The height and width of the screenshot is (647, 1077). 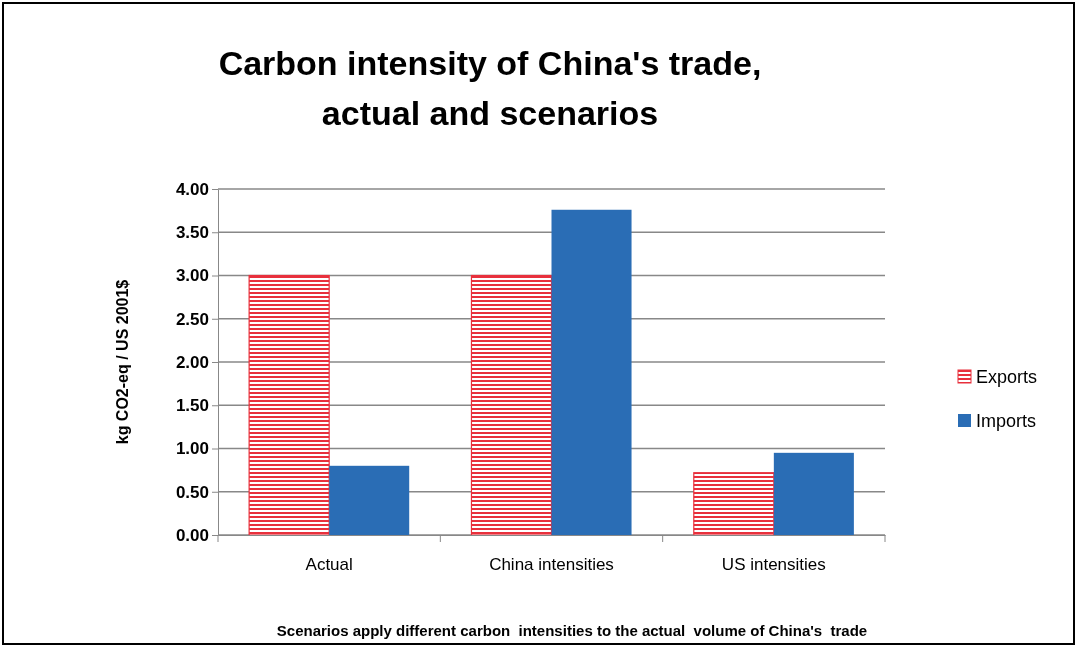 I want to click on y-tick-label: 3.50, so click(x=192, y=233).